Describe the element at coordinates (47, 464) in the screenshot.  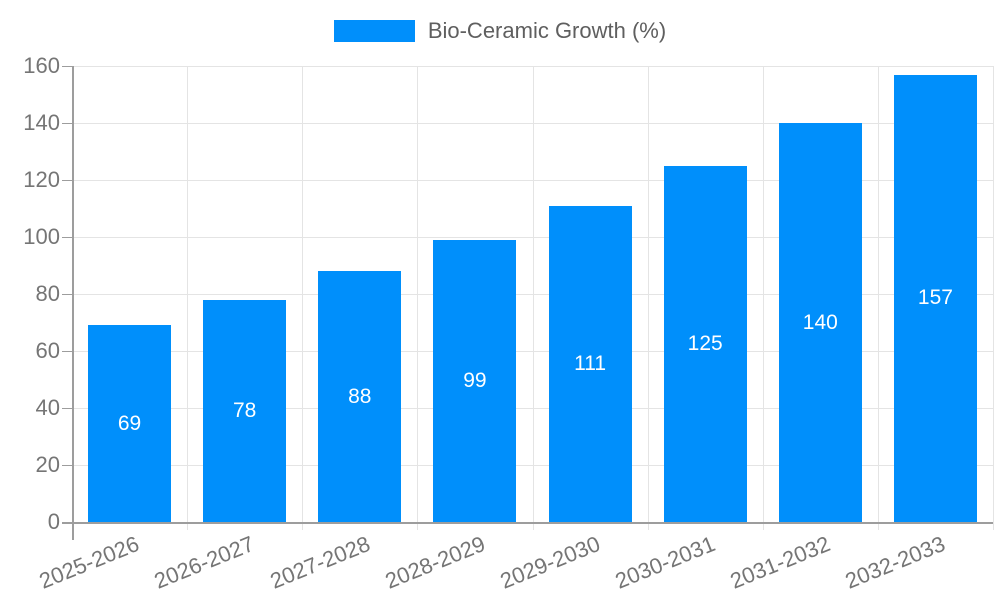
I see `y-tick-label: 20` at that location.